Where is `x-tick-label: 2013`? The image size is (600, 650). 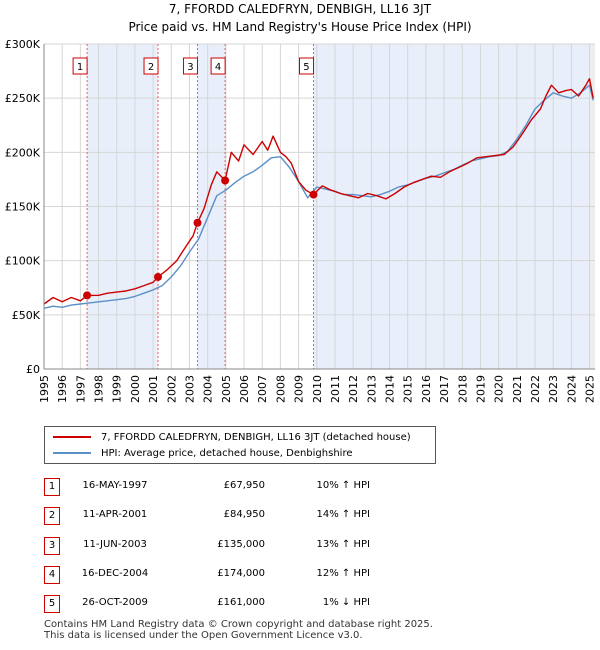 x-tick-label: 2013 is located at coordinates (371, 389).